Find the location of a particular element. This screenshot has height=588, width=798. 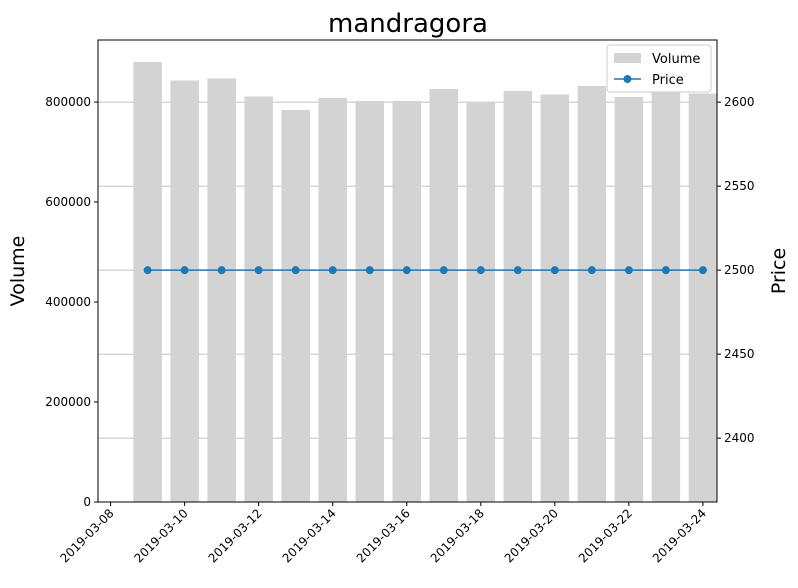

y-axis-label: Volume is located at coordinates (18, 271).